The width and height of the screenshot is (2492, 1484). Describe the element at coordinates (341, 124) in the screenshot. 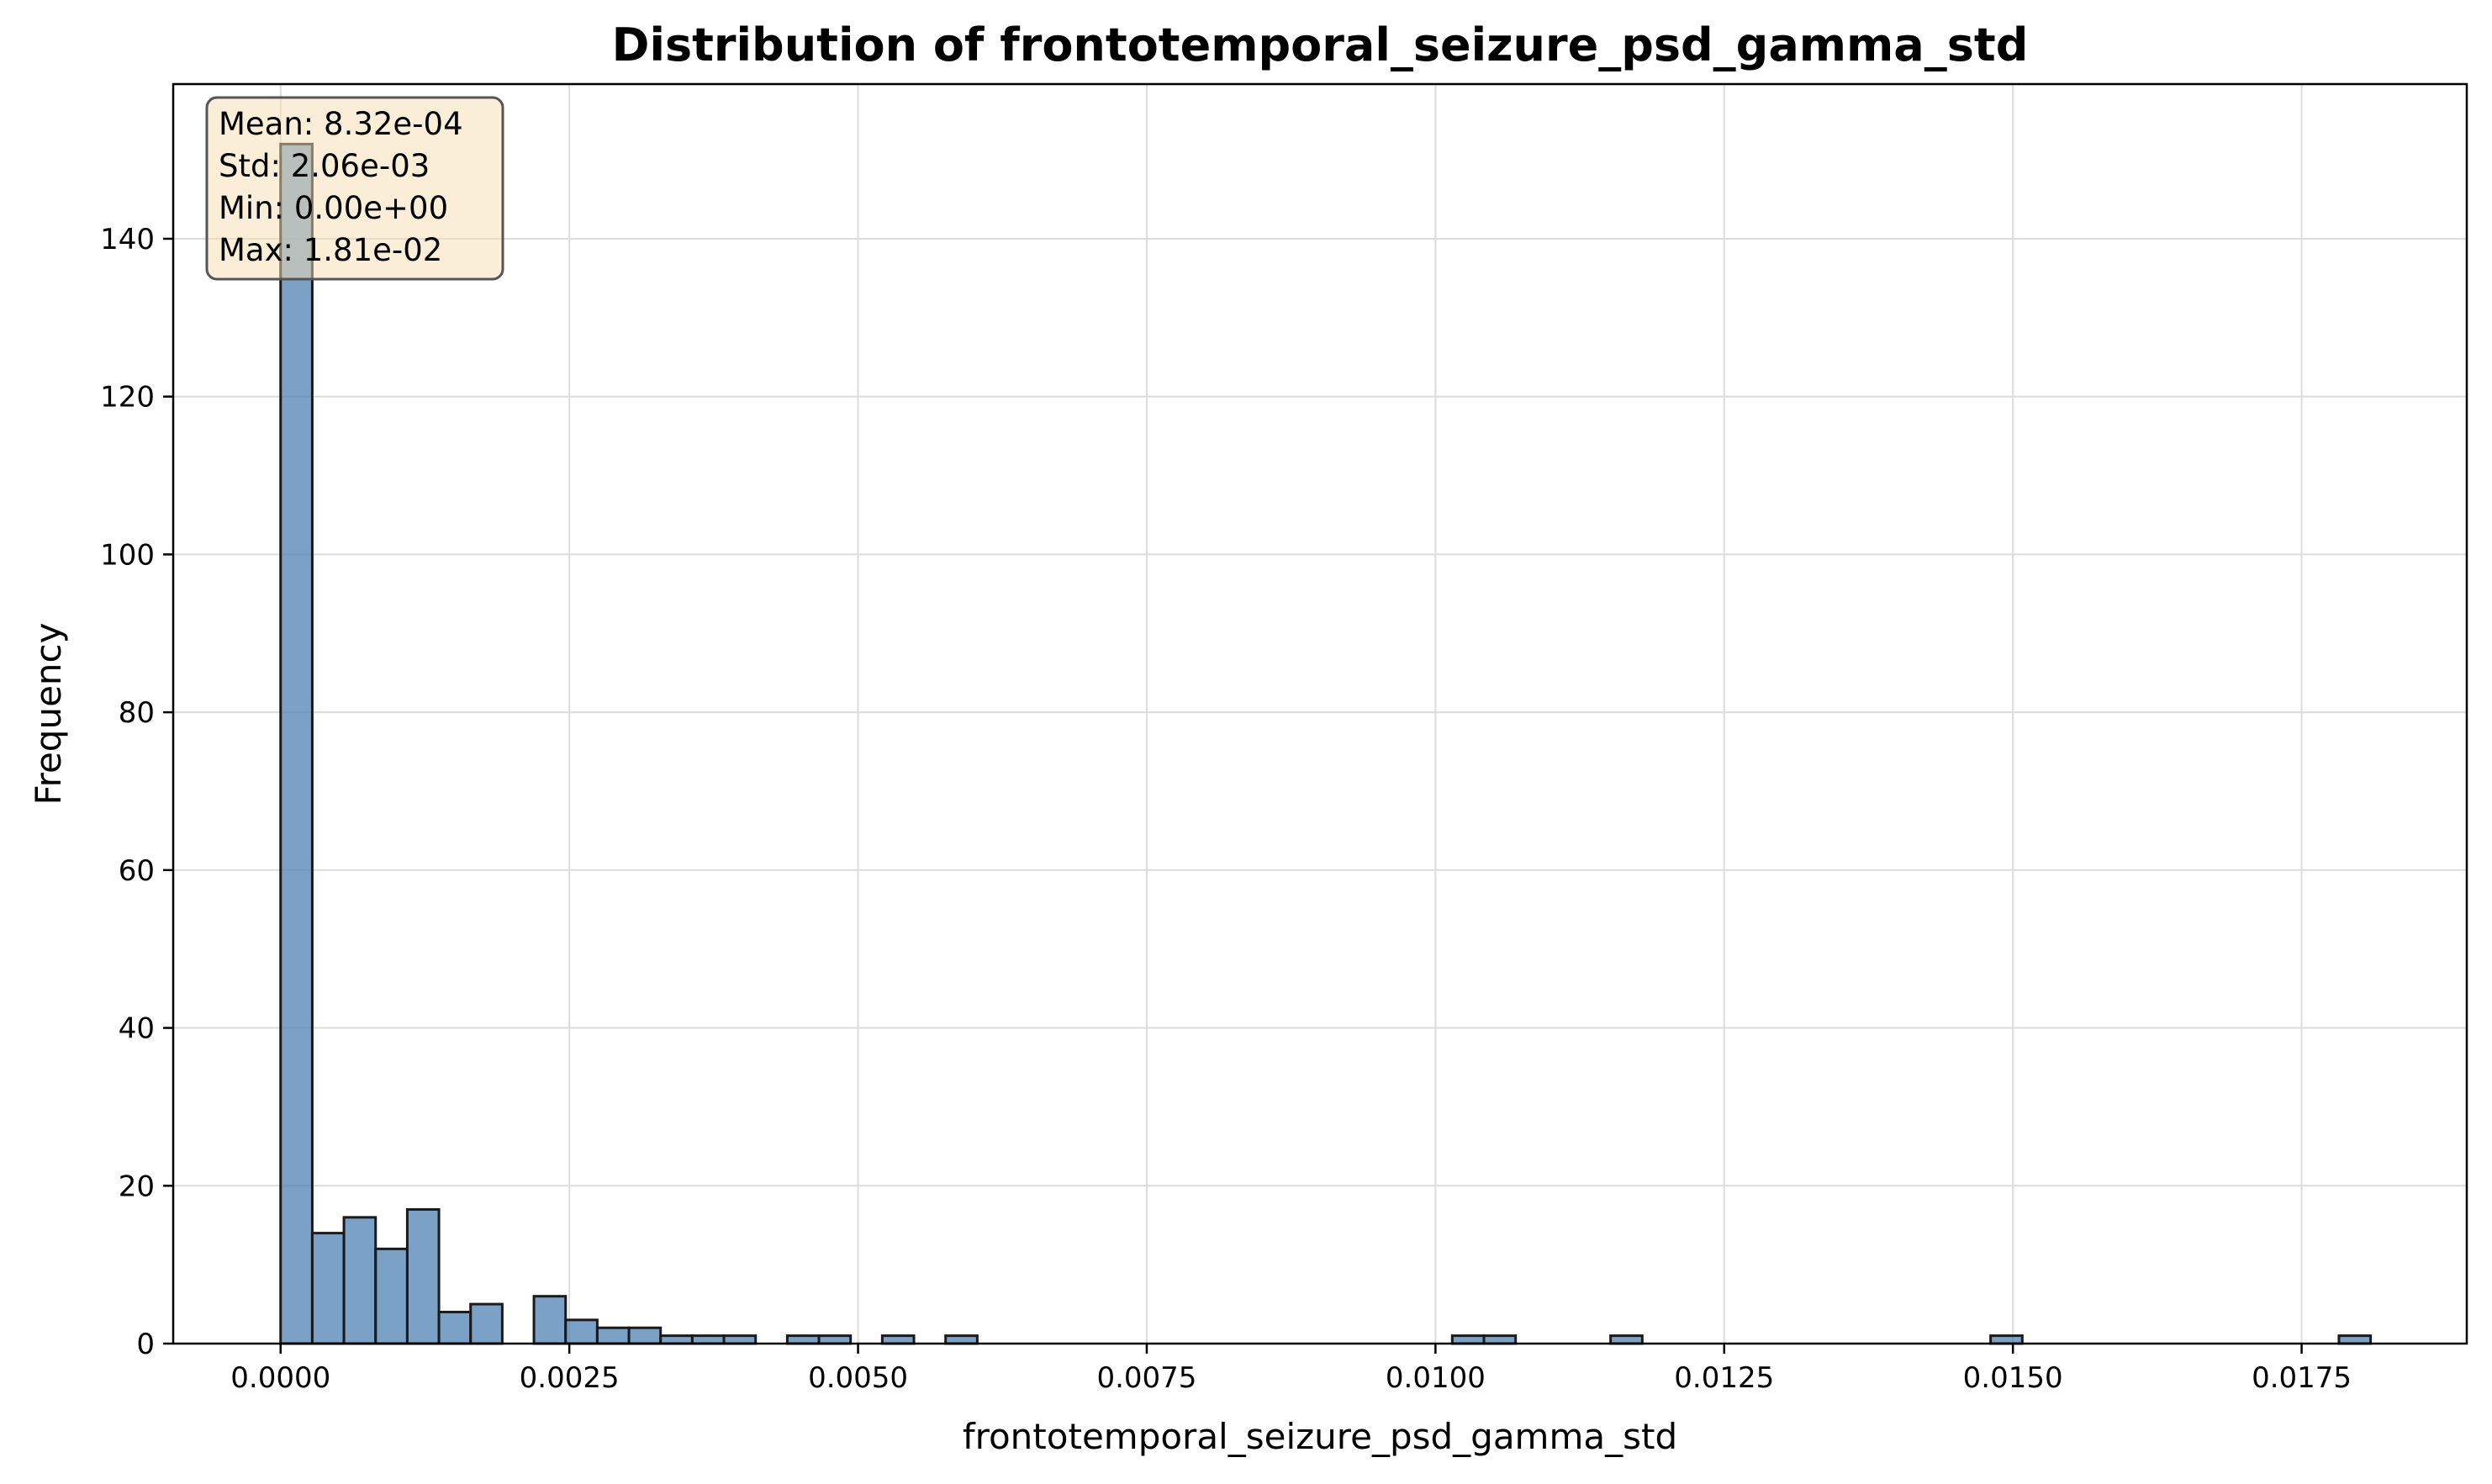

I see `stats-mean: Mean: 8.32e-04` at that location.